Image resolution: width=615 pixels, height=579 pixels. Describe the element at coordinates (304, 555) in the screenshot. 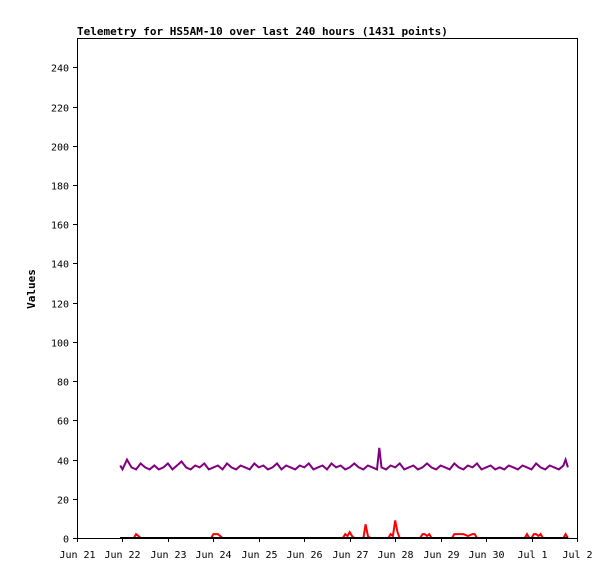

I see `x-tick-label: Jun 26` at that location.